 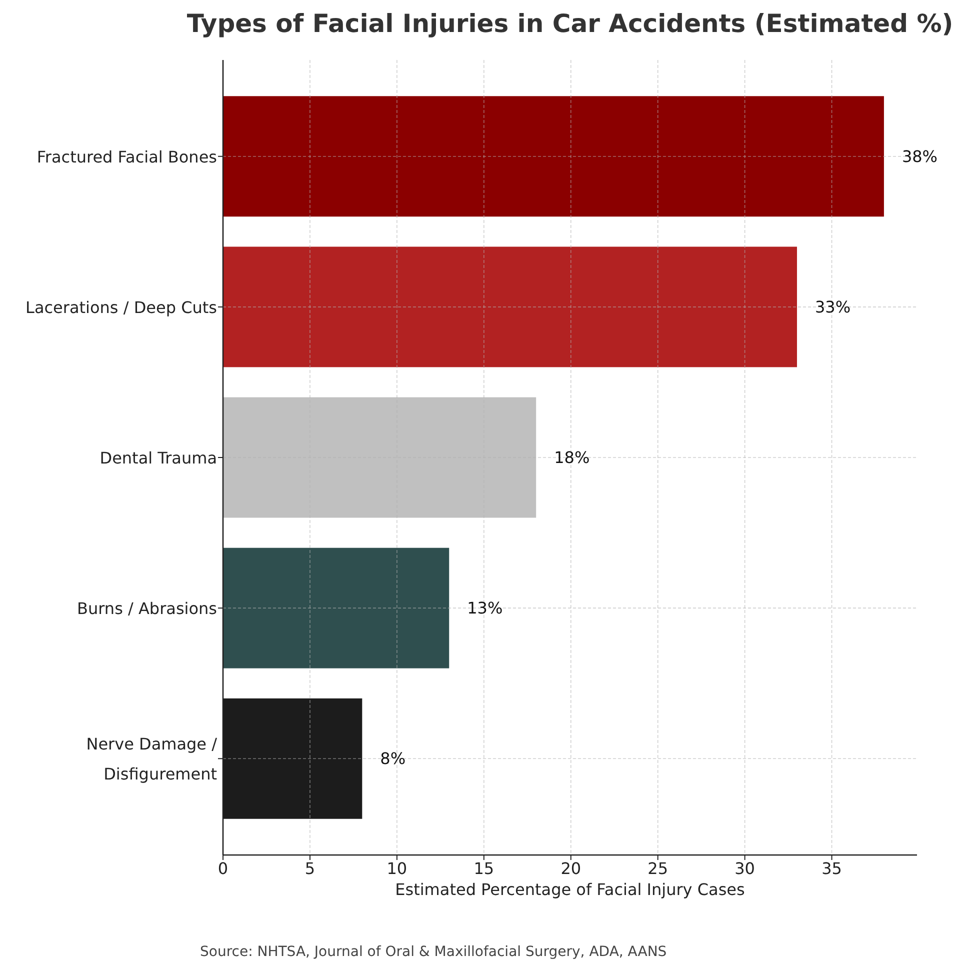 I want to click on x-tick-label: 10, so click(x=397, y=868).